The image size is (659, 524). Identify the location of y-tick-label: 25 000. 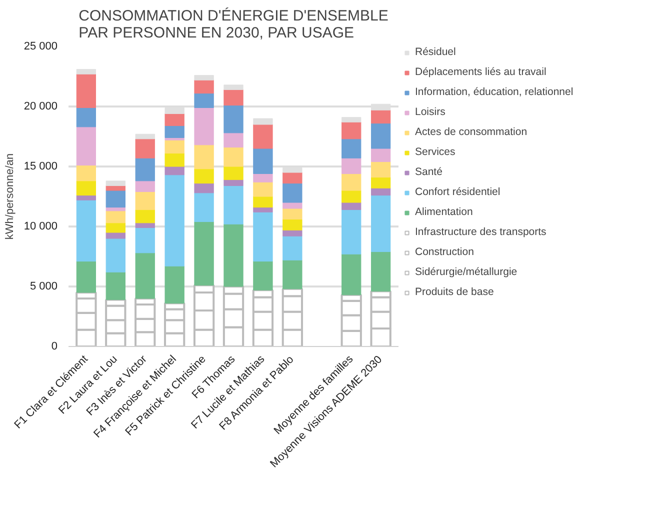
(41, 46).